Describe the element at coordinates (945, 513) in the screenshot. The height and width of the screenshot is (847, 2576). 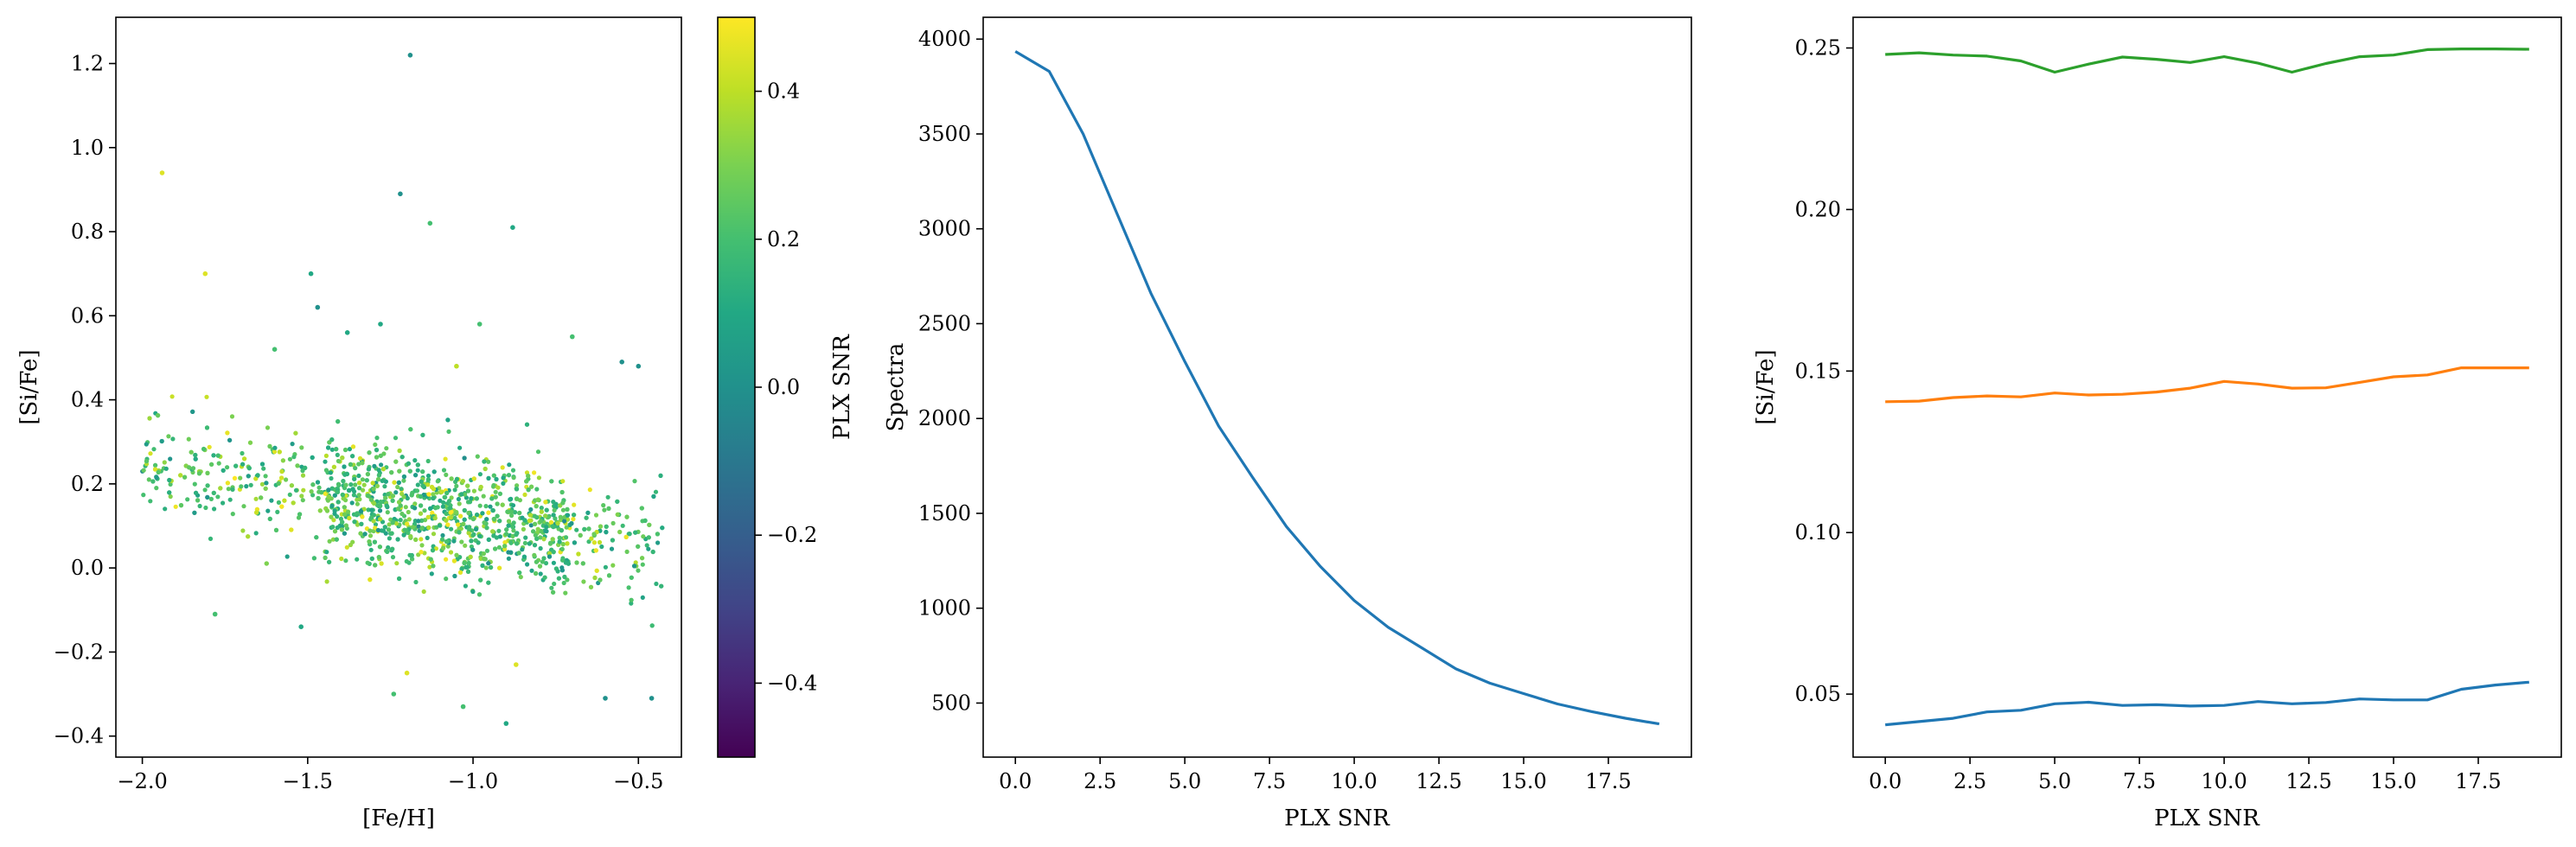
I see `spectra-ytick-label: 1500` at that location.